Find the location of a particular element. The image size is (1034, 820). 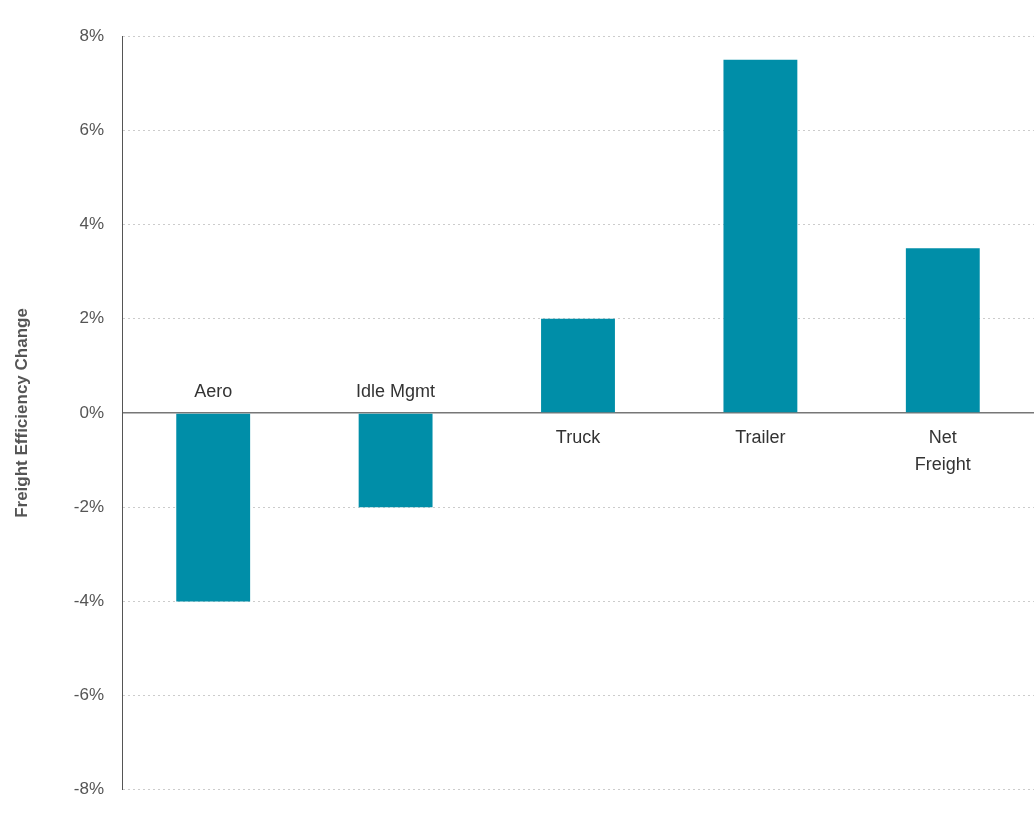

y-tick-label: -2% is located at coordinates (88, 506).